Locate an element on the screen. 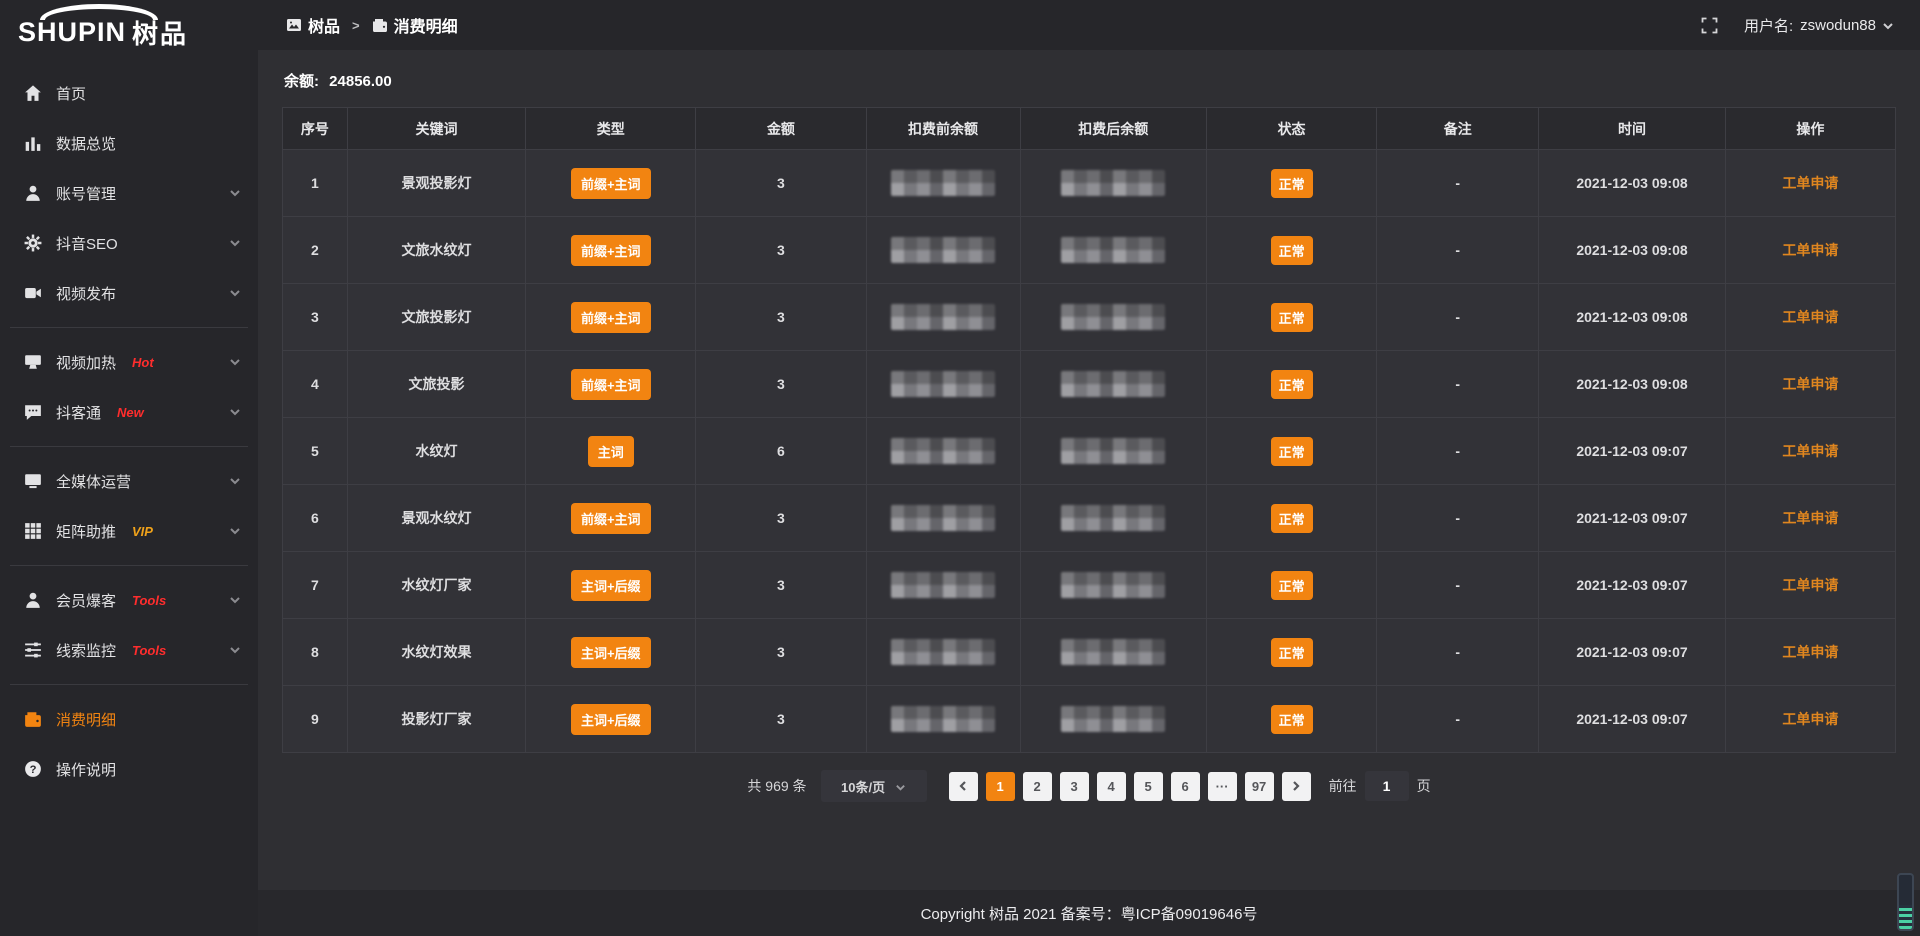 The height and width of the screenshot is (936, 1920). bar-chart-icon is located at coordinates (33, 143).